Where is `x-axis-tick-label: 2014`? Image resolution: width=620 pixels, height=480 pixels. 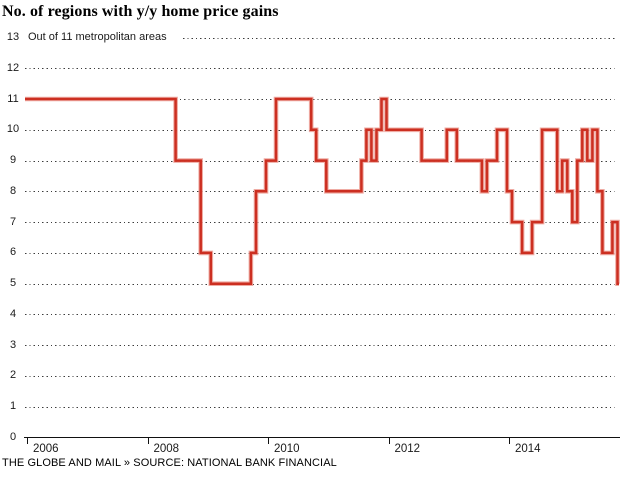 x-axis-tick-label: 2014 is located at coordinates (528, 449).